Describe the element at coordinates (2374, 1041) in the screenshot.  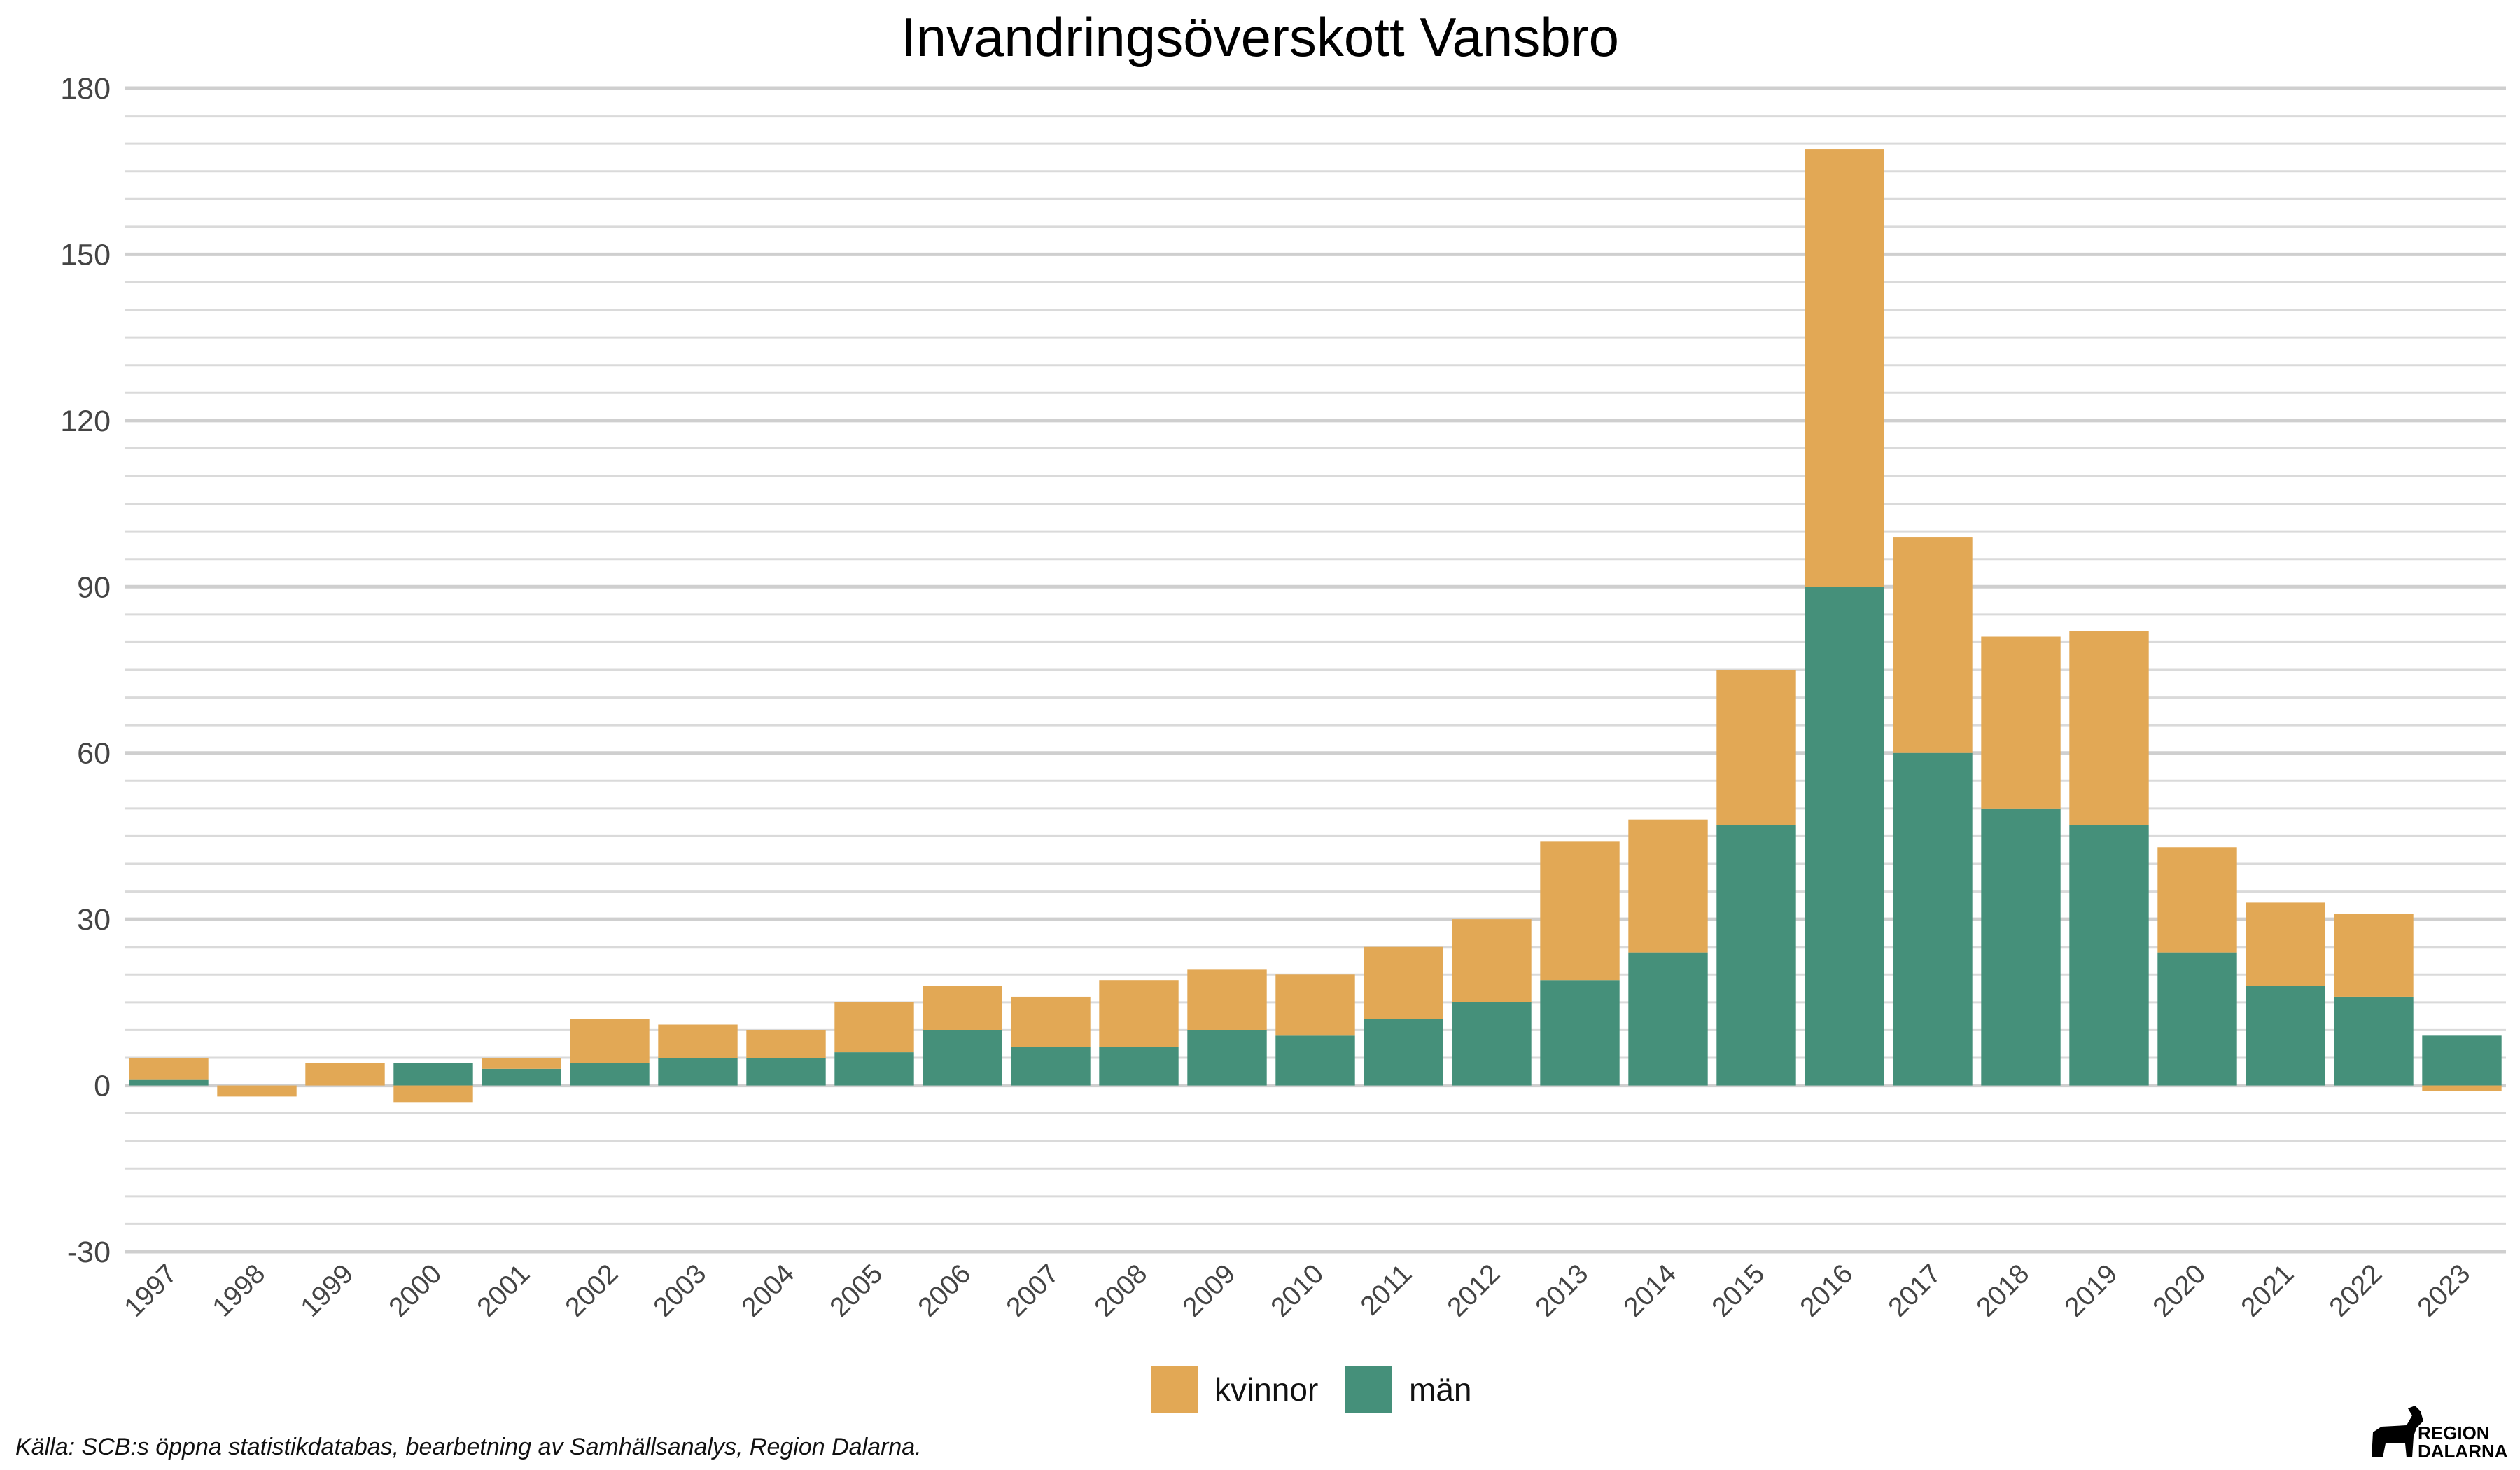
I see `bar-man-2022` at that location.